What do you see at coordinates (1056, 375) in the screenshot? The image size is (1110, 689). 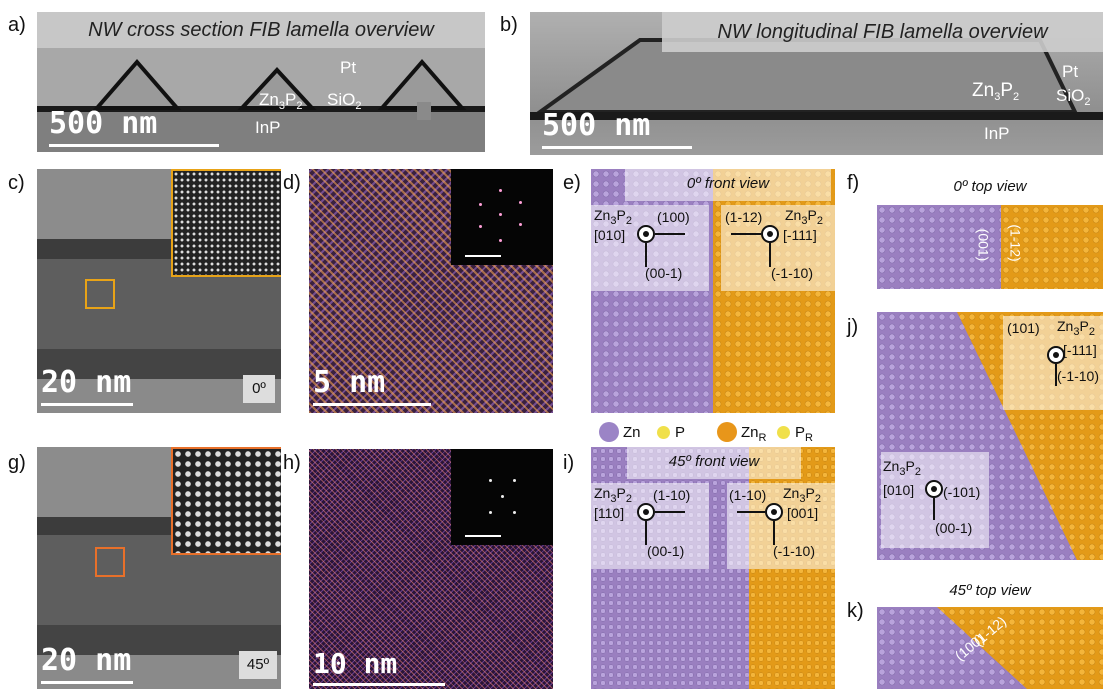 I see `panel-j-upper-v-arrow` at bounding box center [1056, 375].